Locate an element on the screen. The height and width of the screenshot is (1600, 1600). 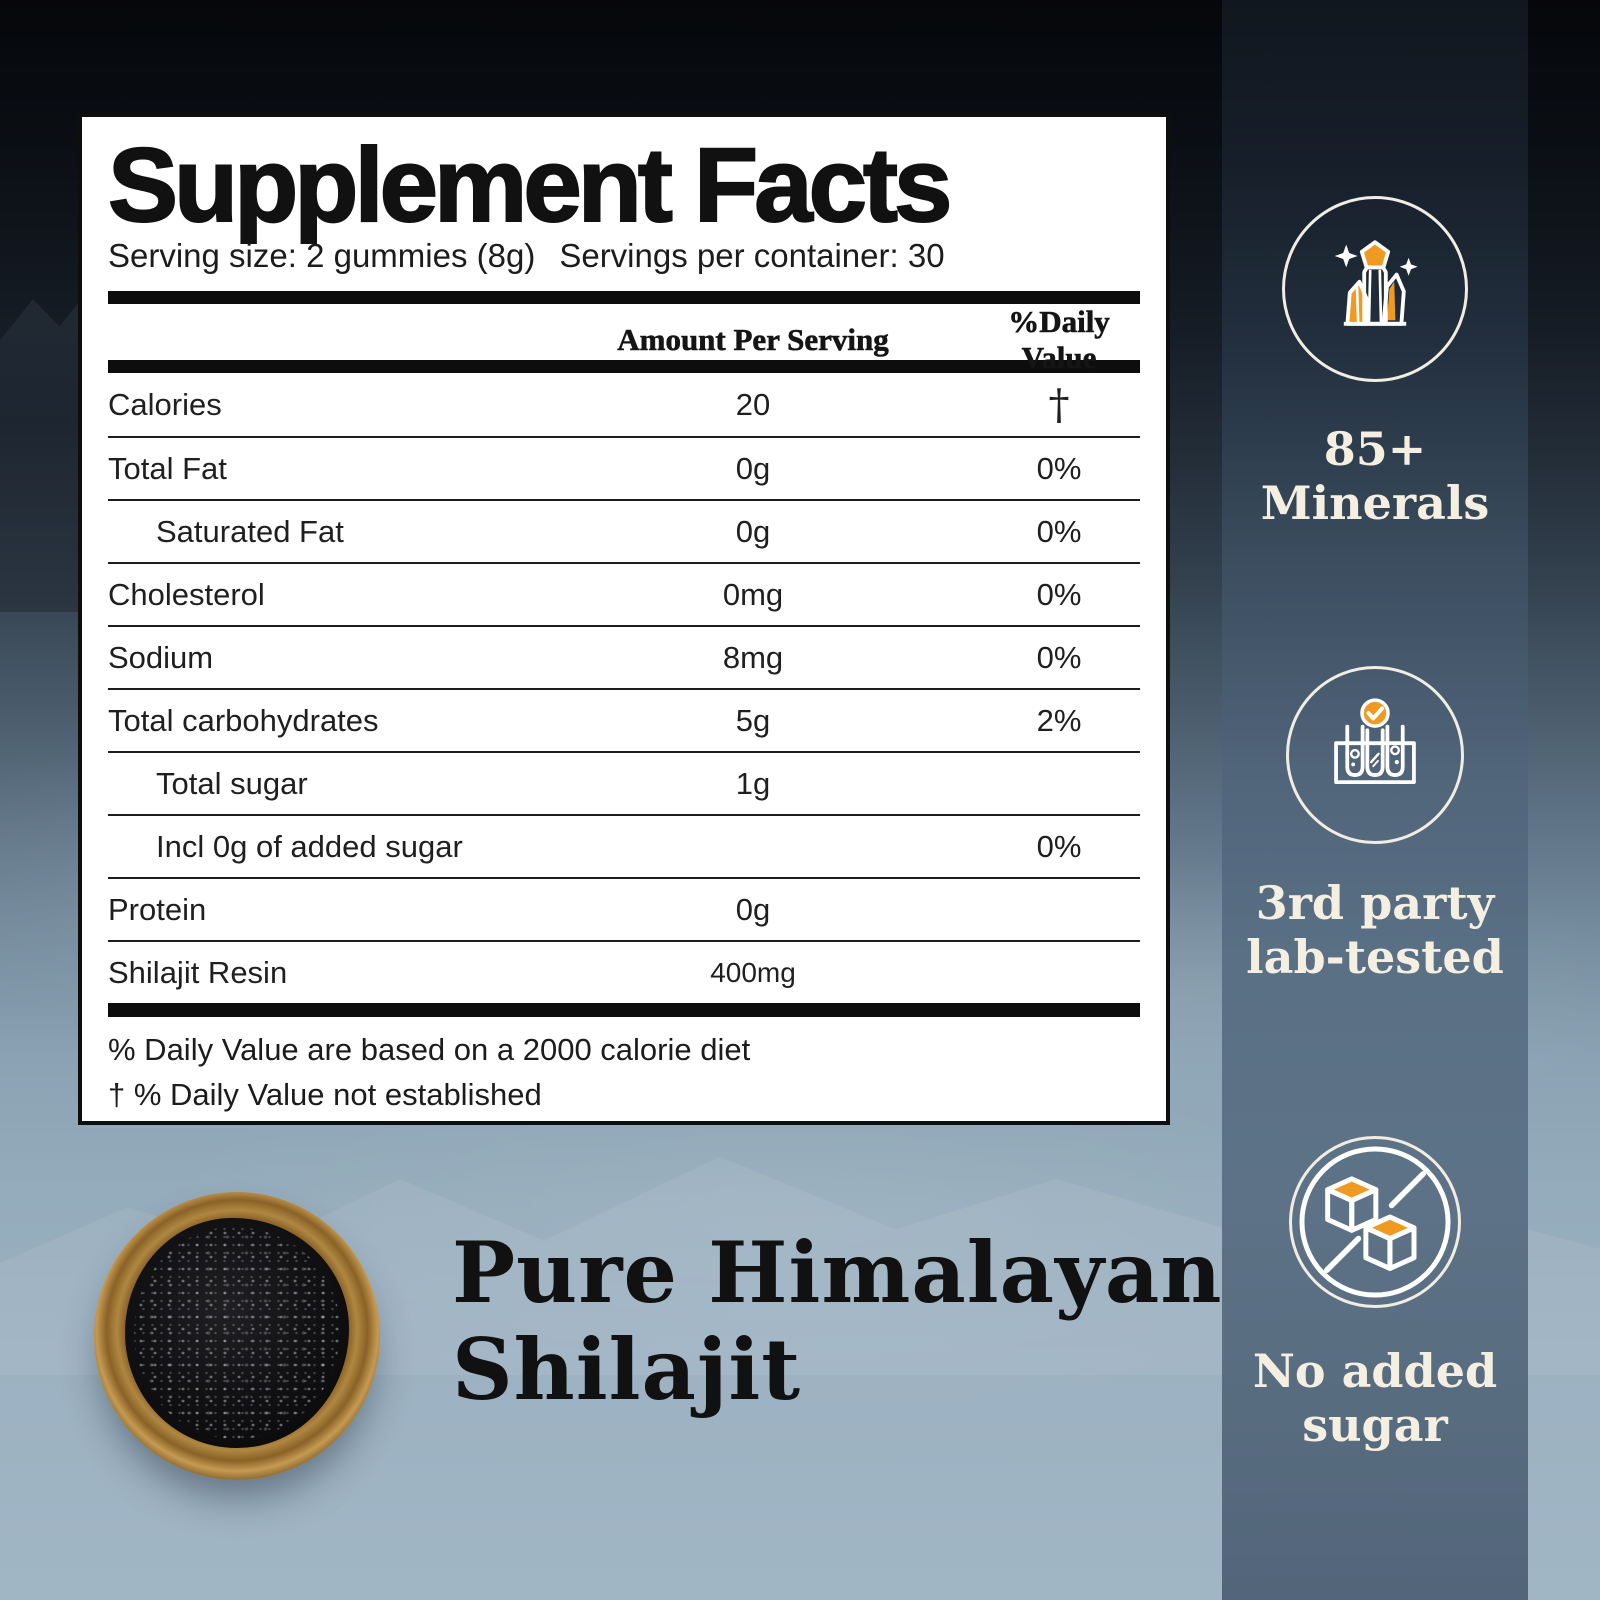
table-row-total-carbohydrates: Total carbohydrates 5g 2% is located at coordinates (624, 719).